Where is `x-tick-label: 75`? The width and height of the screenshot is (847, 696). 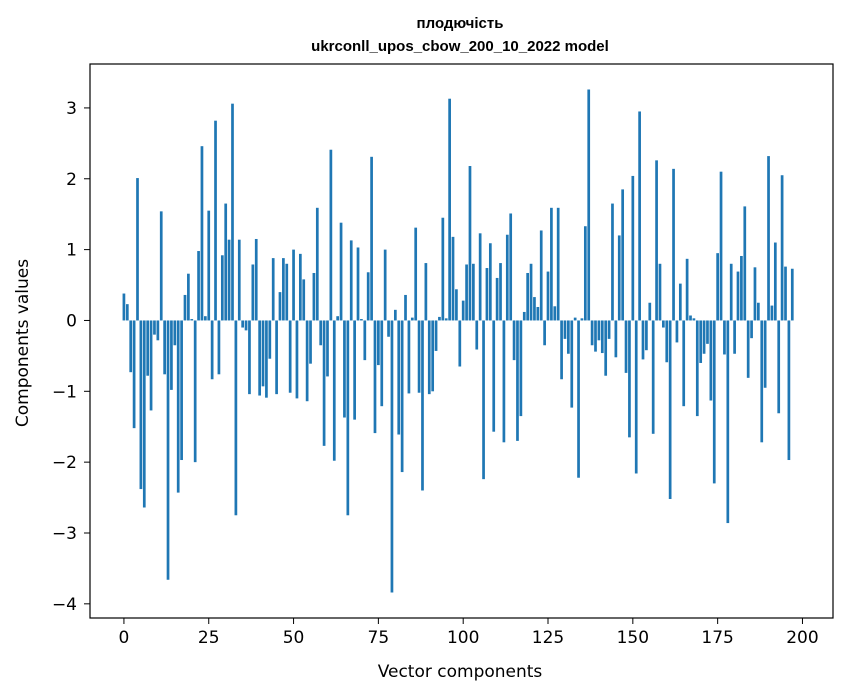 x-tick-label: 75 is located at coordinates (379, 638).